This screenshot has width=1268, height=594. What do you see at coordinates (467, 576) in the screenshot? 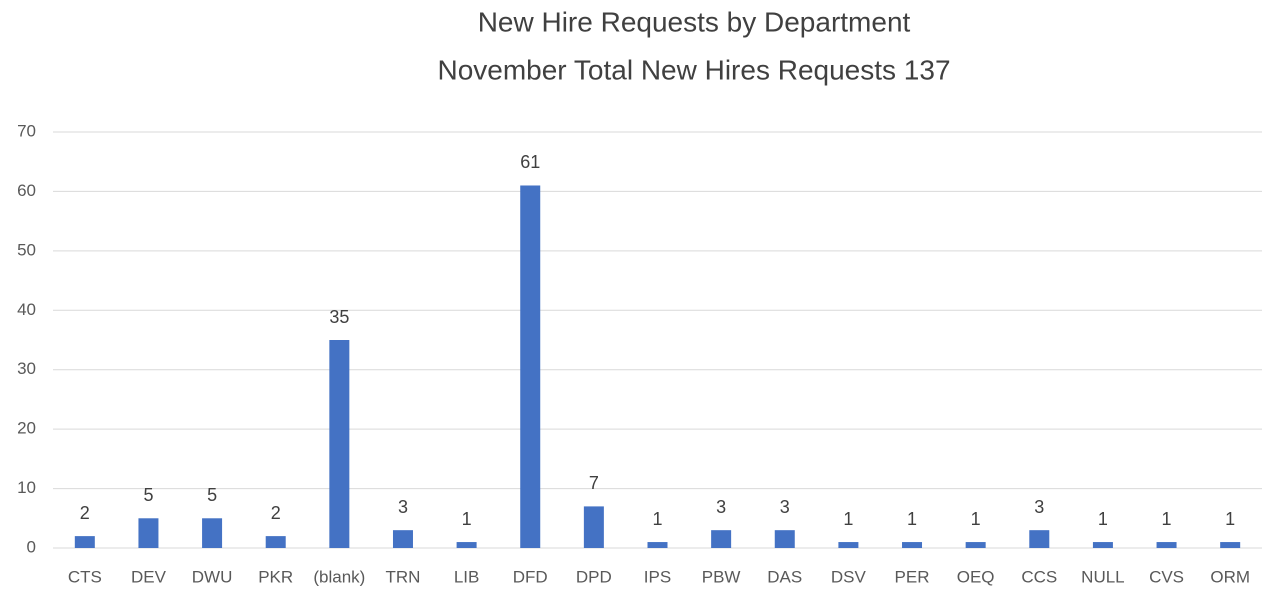
I see `x-tick-label: LIB` at bounding box center [467, 576].